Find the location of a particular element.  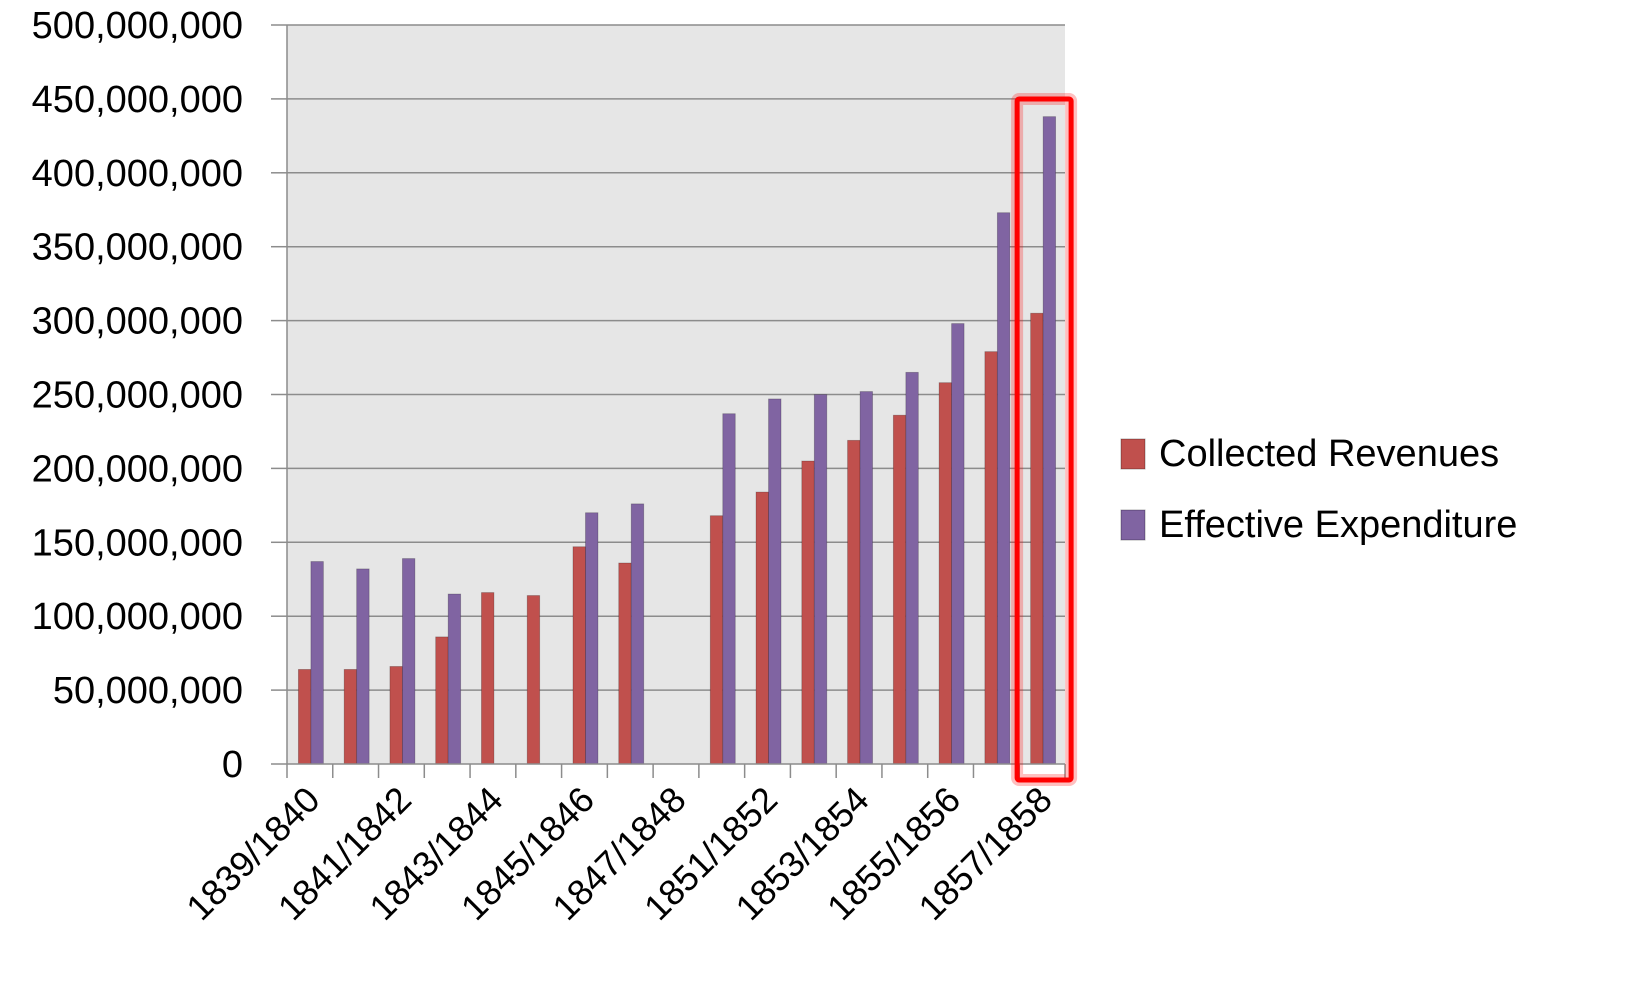

y-tick-label: 200,000,000 is located at coordinates (137, 469).